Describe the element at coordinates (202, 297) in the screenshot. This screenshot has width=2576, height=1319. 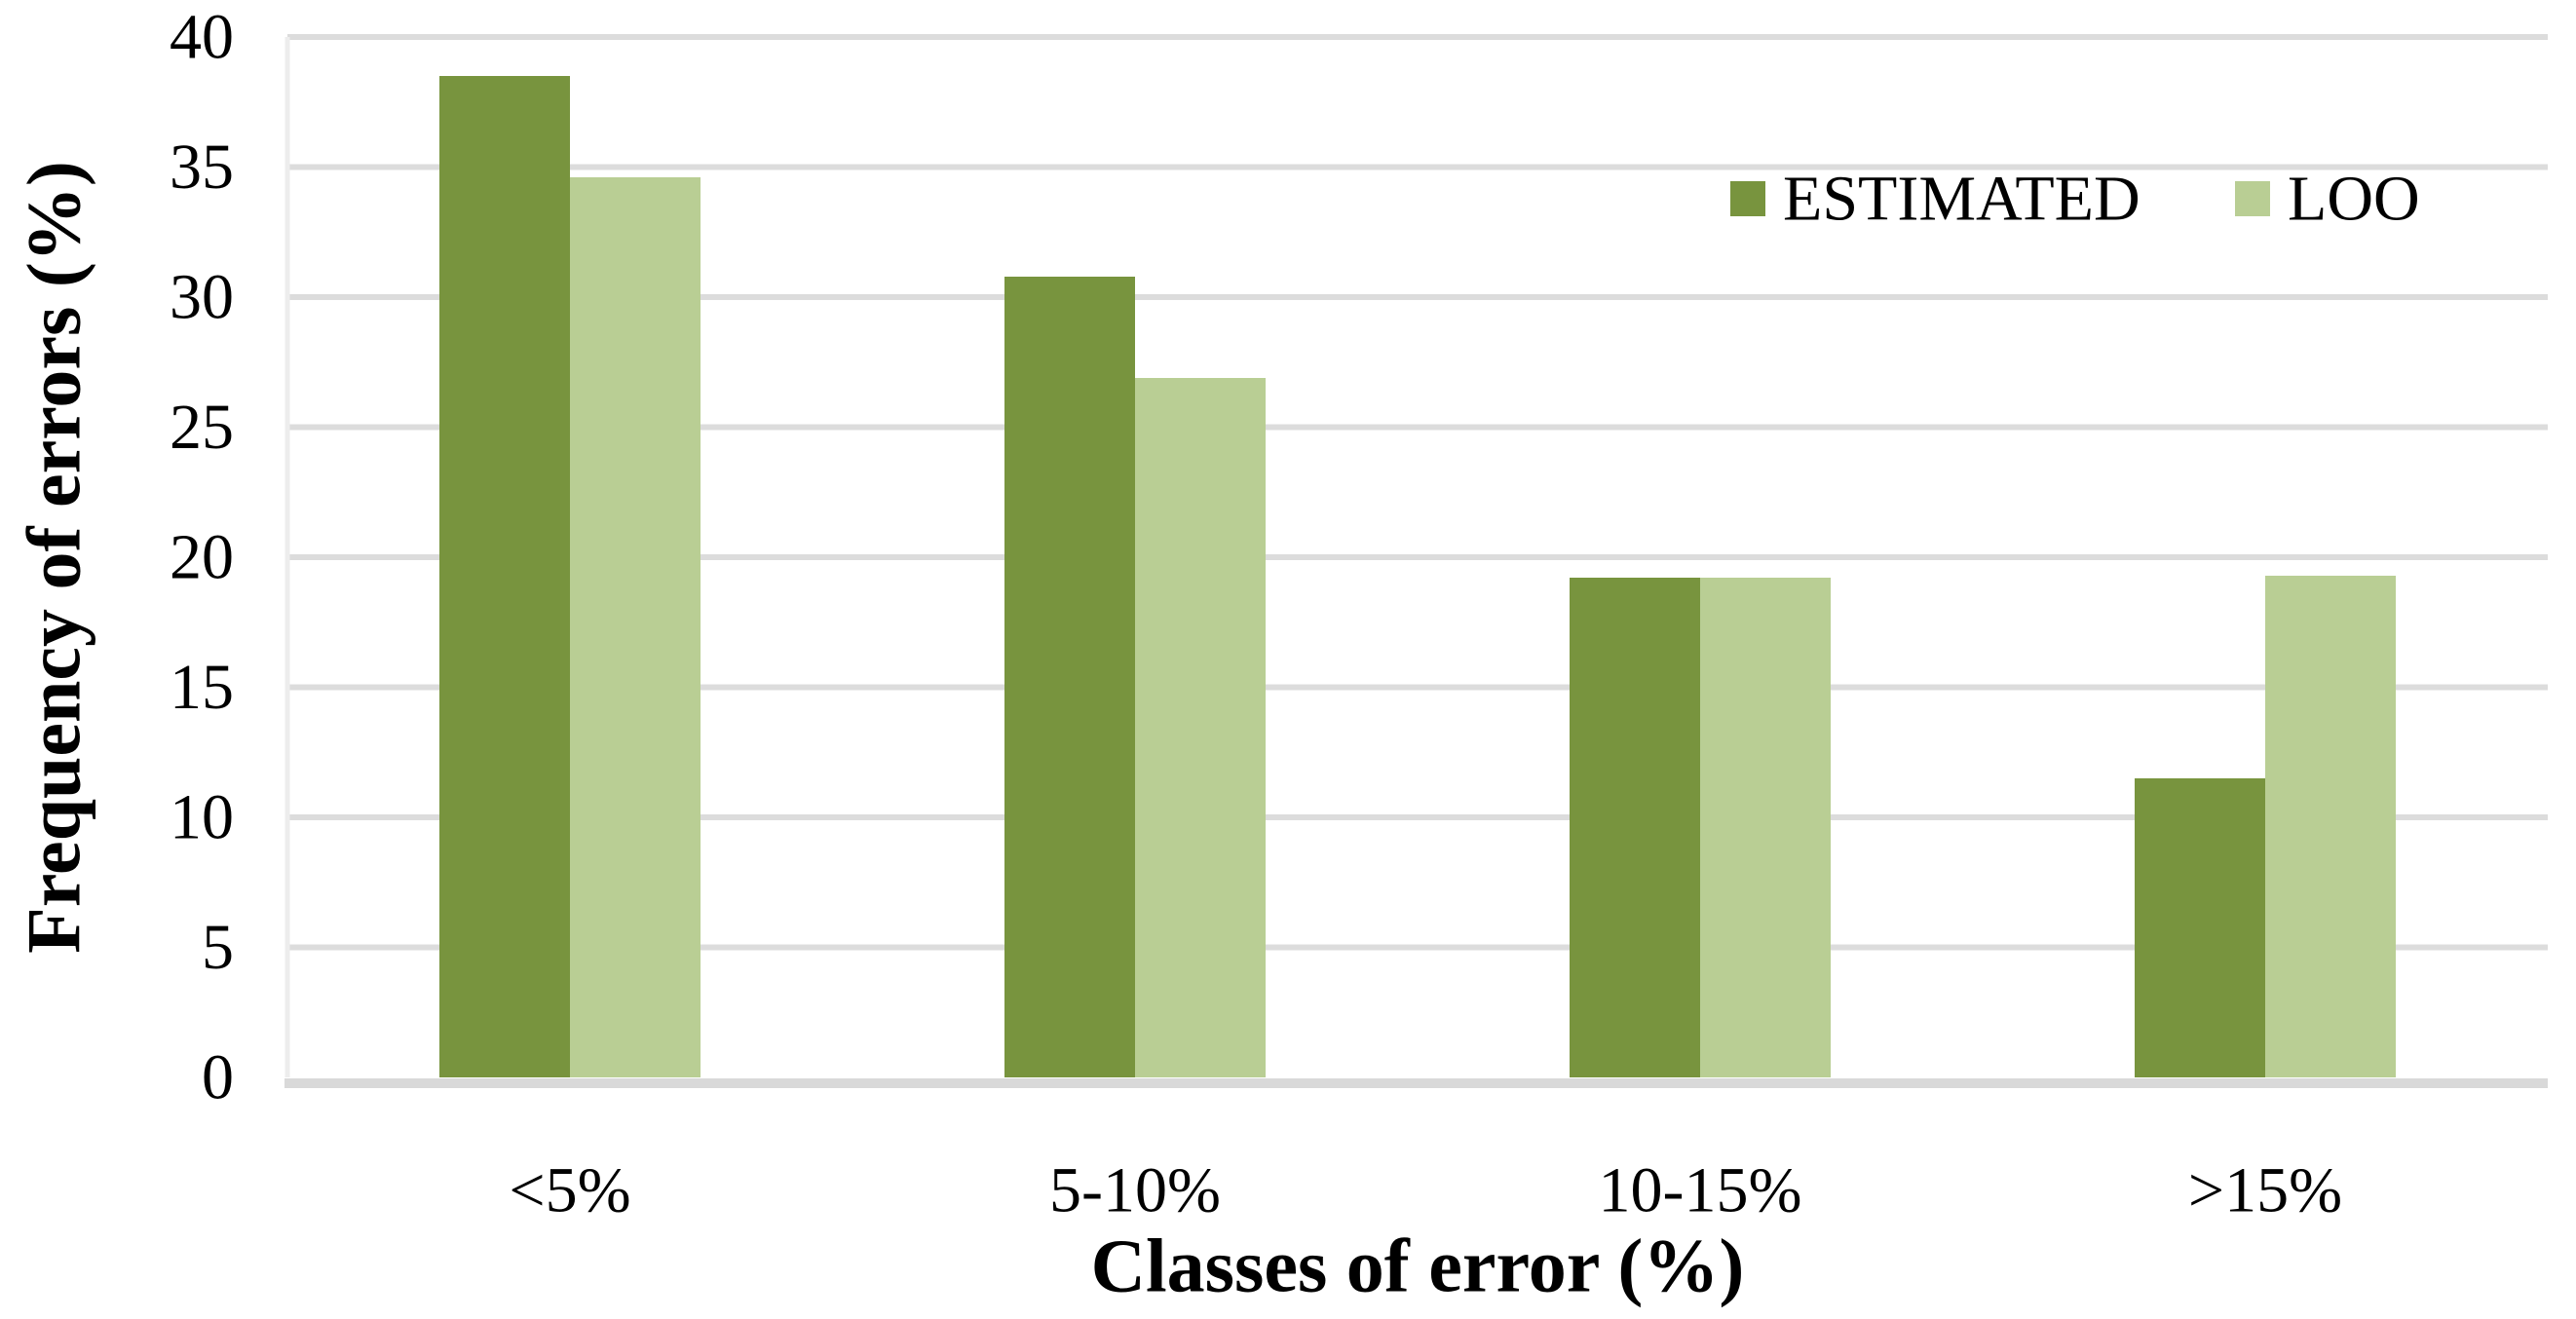
I see `y-tick-label: 30` at that location.